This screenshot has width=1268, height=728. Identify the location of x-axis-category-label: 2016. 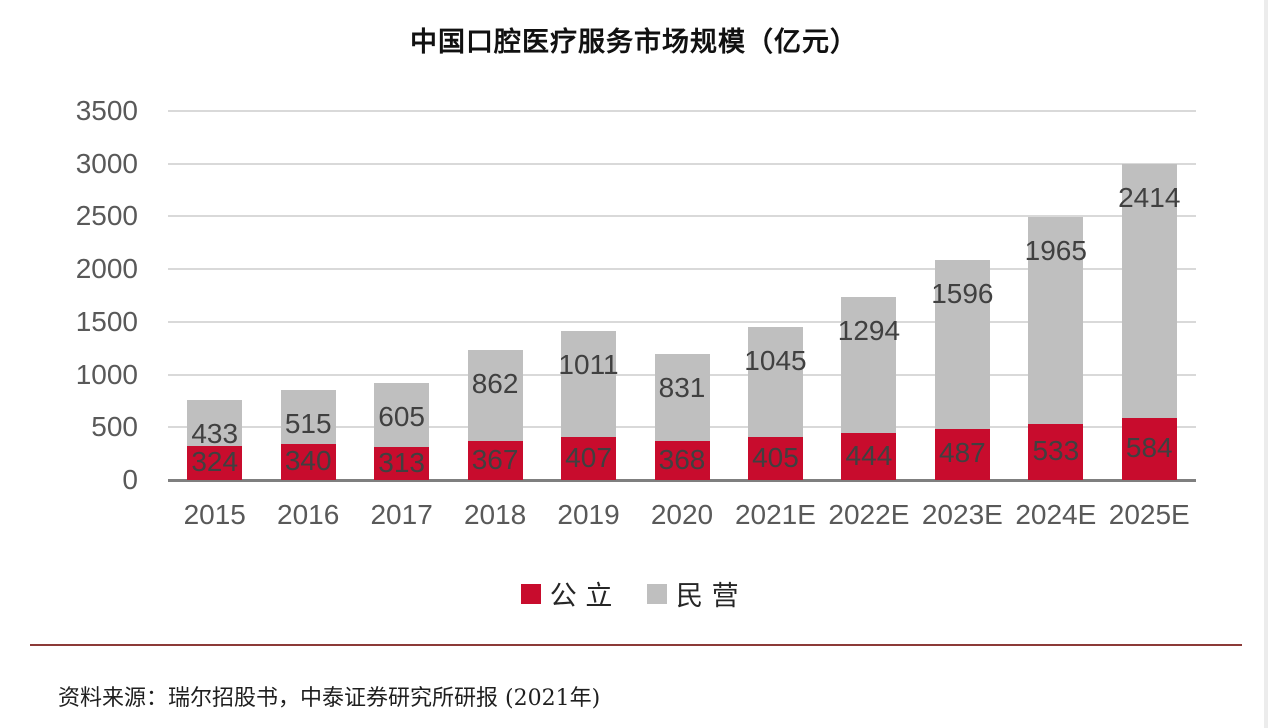
(308, 514).